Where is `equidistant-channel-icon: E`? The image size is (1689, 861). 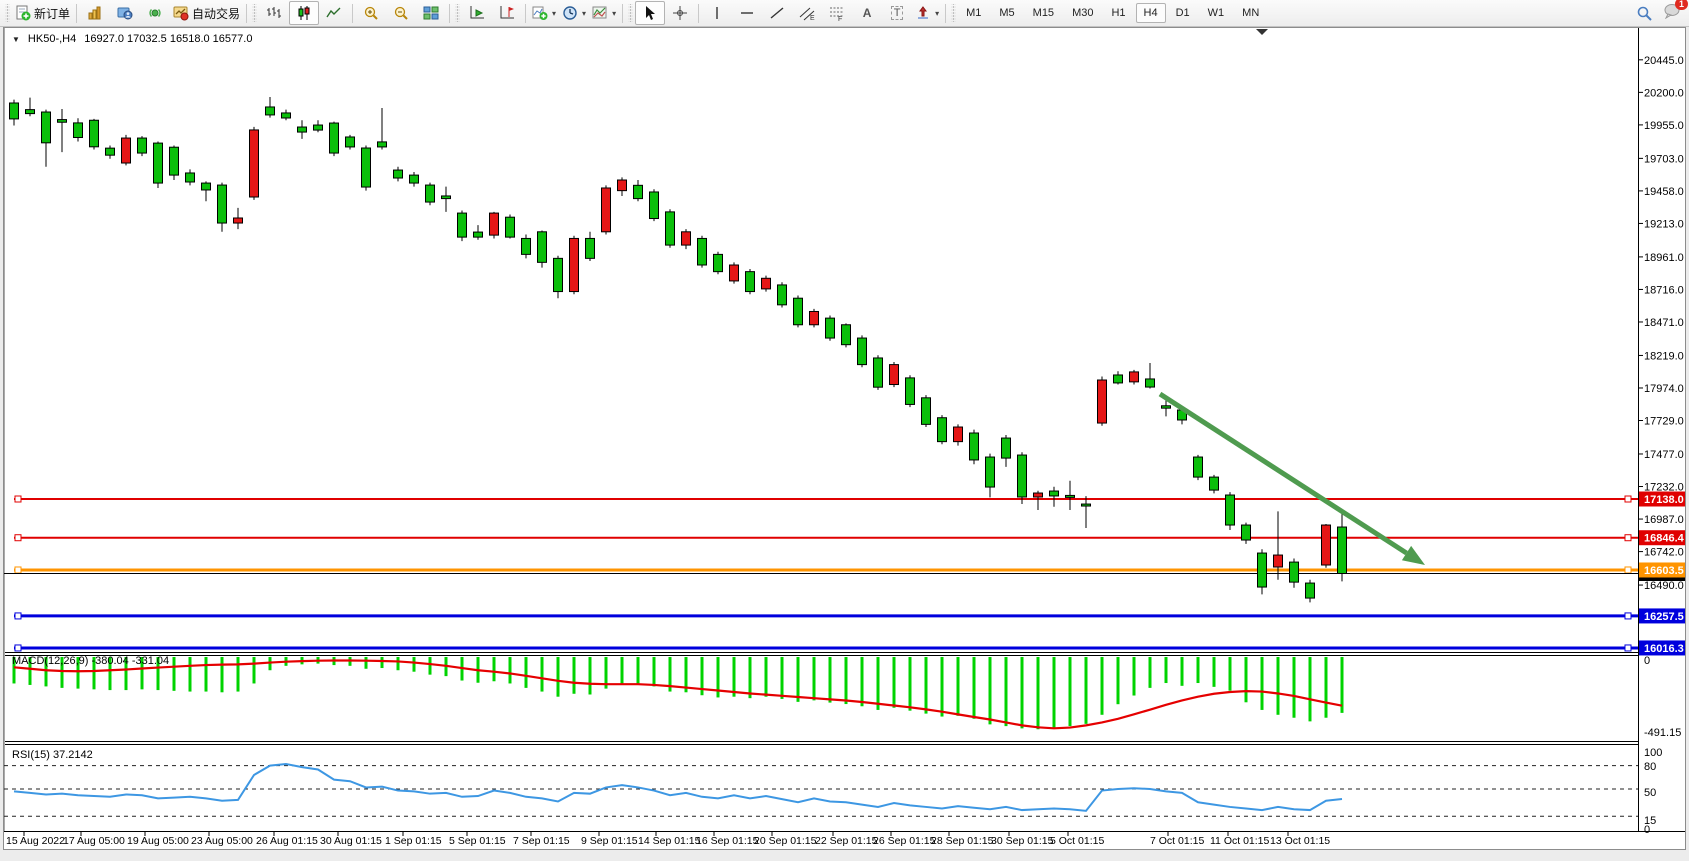
equidistant-channel-icon: E is located at coordinates (807, 14).